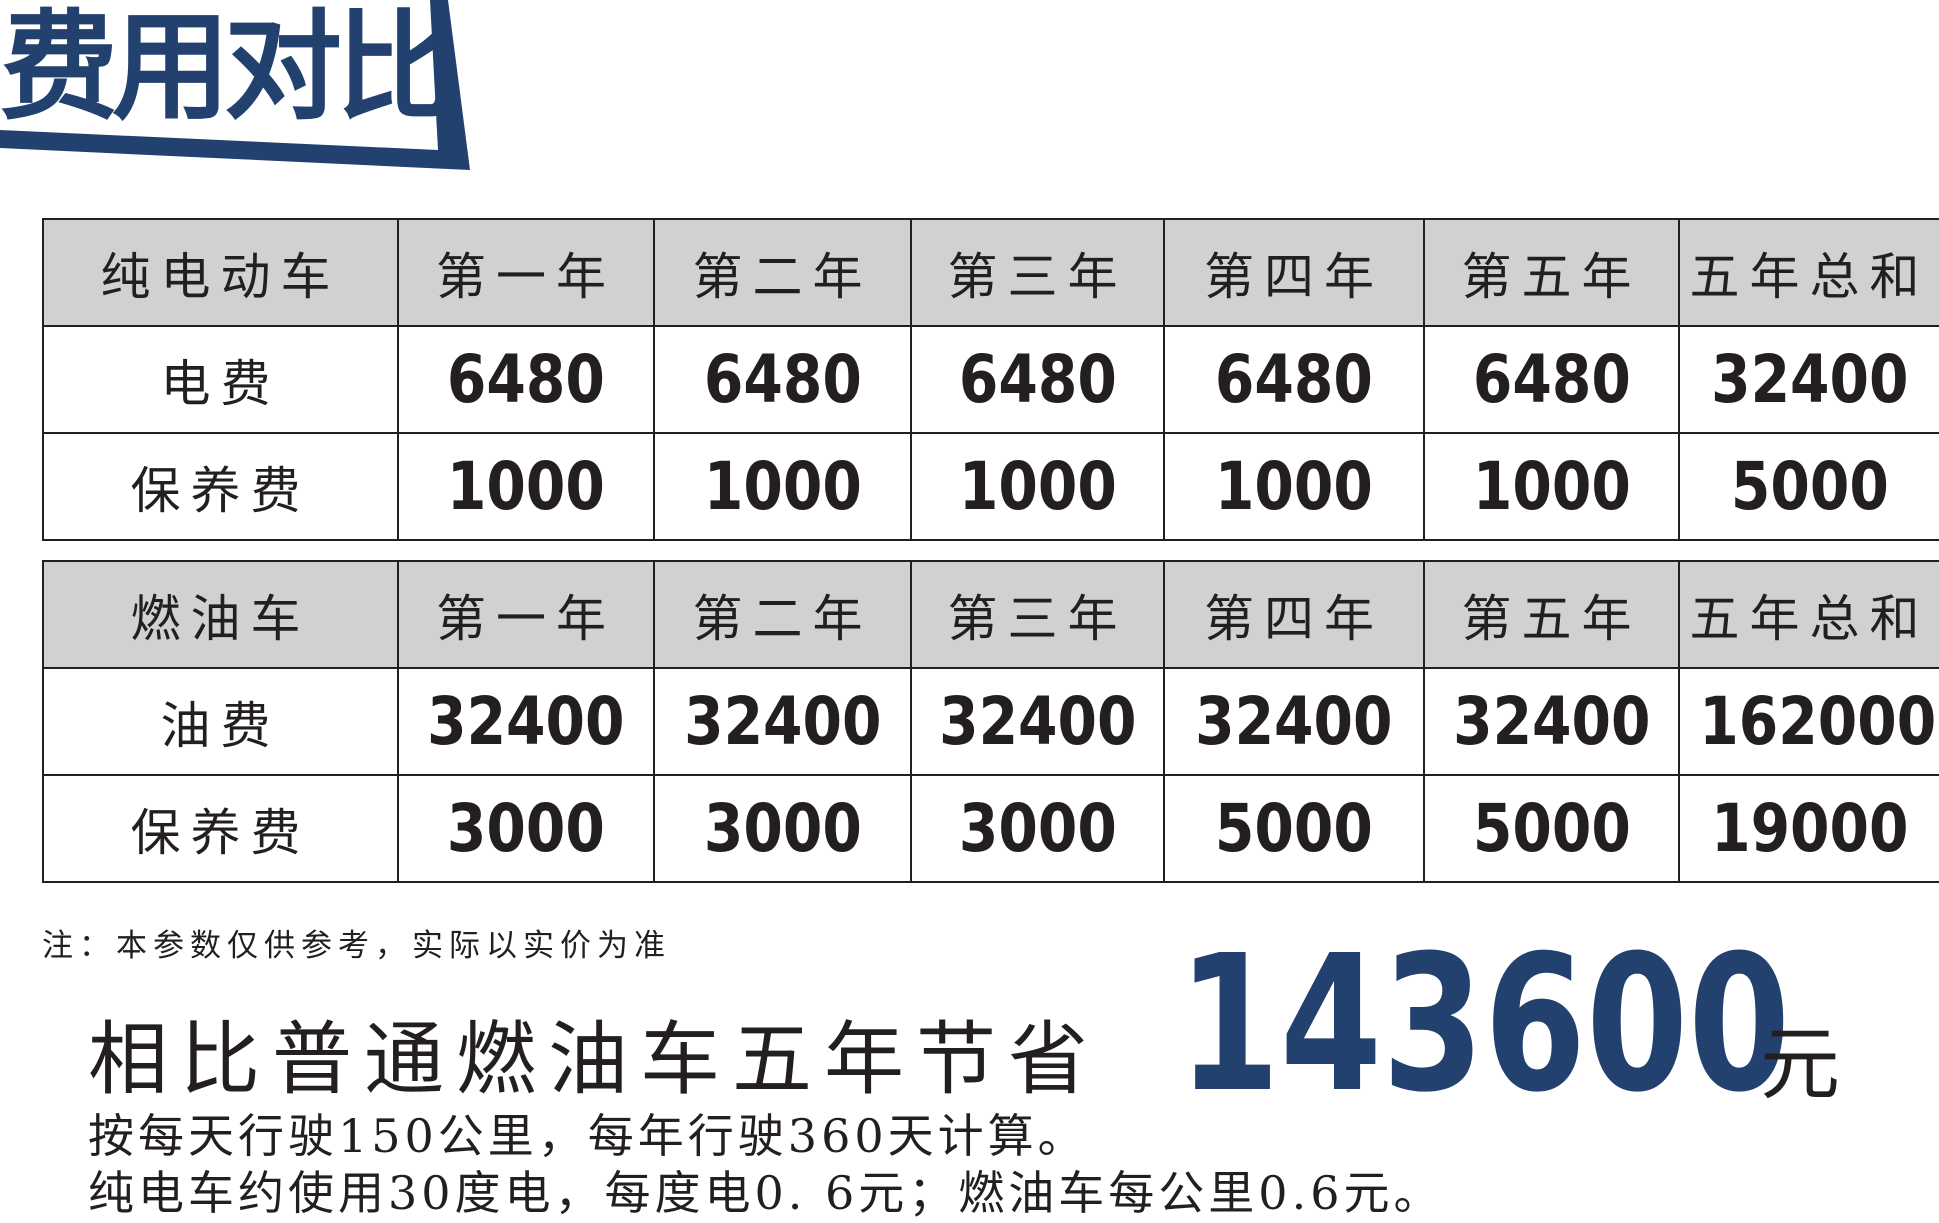  I want to click on total-cell: 32400, so click(1808, 379).